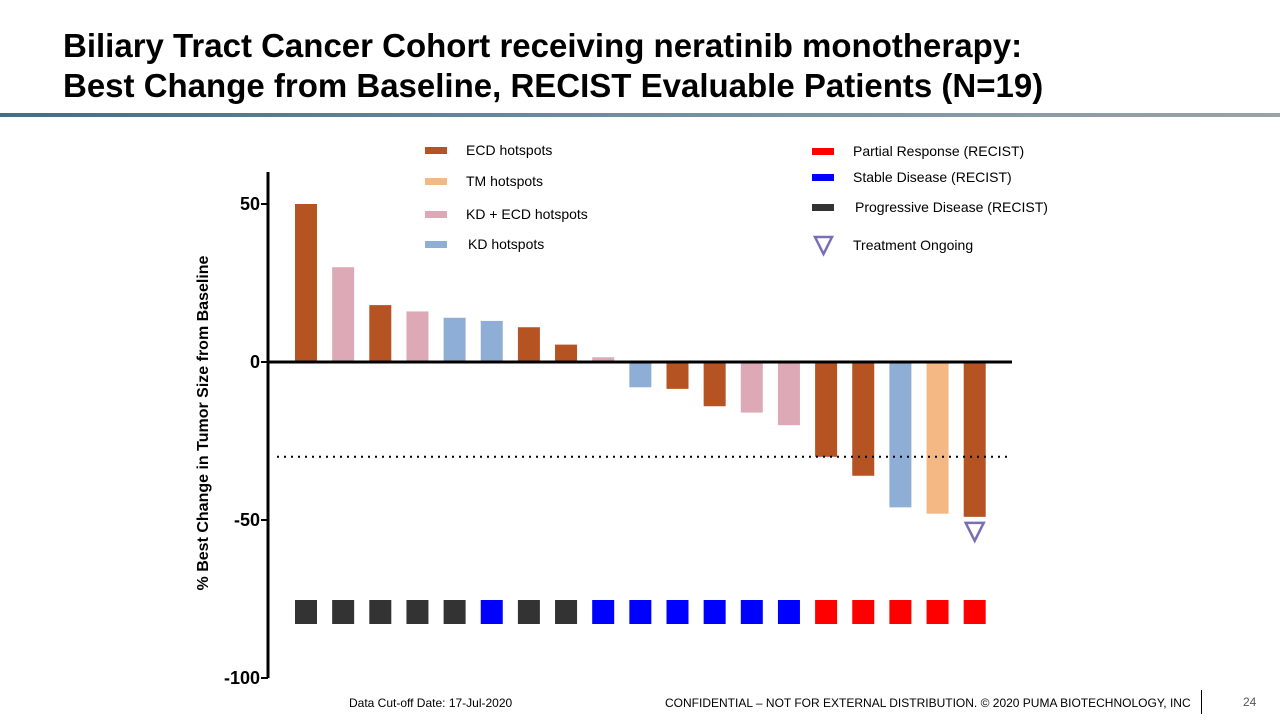 The width and height of the screenshot is (1280, 720). Describe the element at coordinates (823, 177) in the screenshot. I see `legend-swatch-sd` at that location.